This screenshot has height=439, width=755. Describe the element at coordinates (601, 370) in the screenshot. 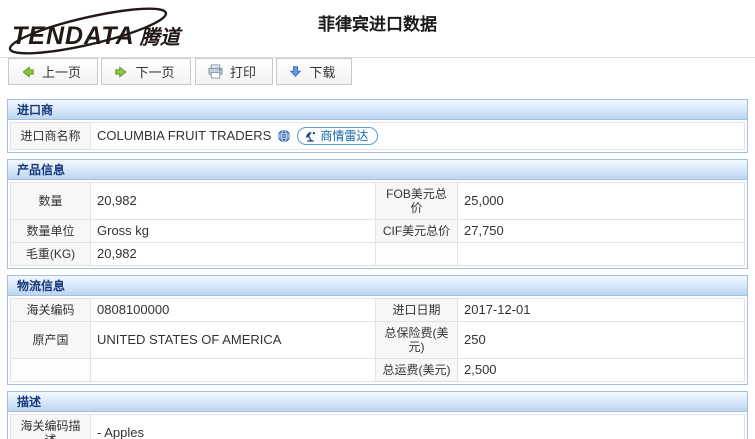

I see `field-value-total-freight: 2,500` at that location.